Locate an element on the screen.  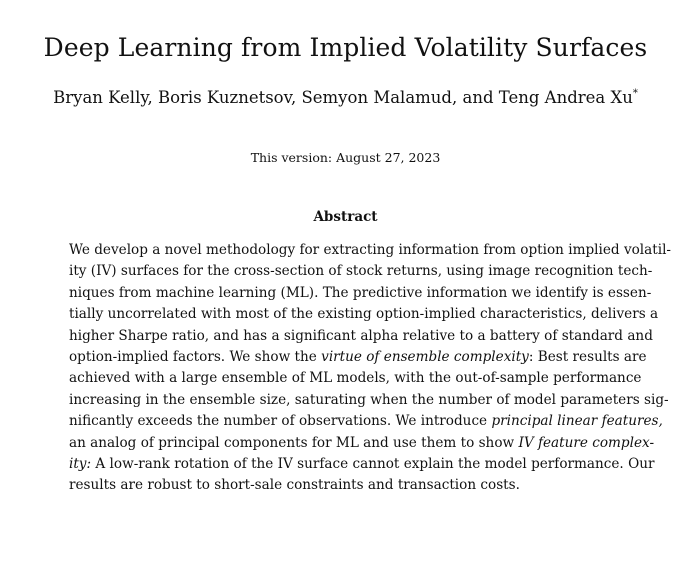
emphasis-text: ity: is located at coordinates (80, 463).